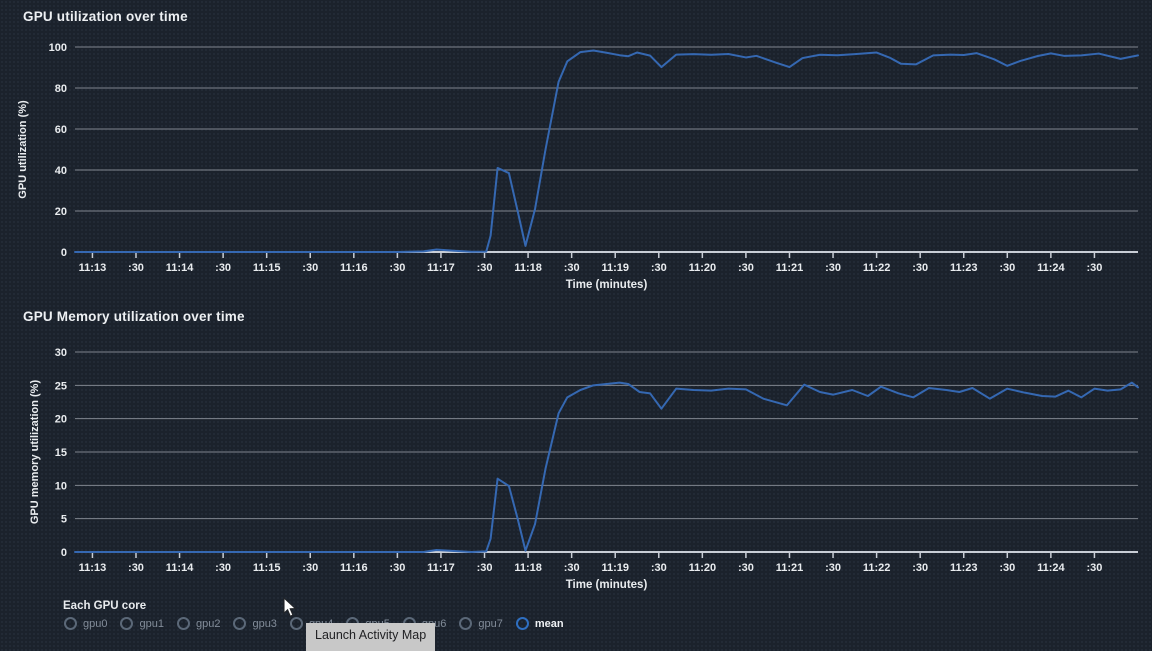  What do you see at coordinates (58, 48) in the screenshot?
I see `y-tick-label: 100` at bounding box center [58, 48].